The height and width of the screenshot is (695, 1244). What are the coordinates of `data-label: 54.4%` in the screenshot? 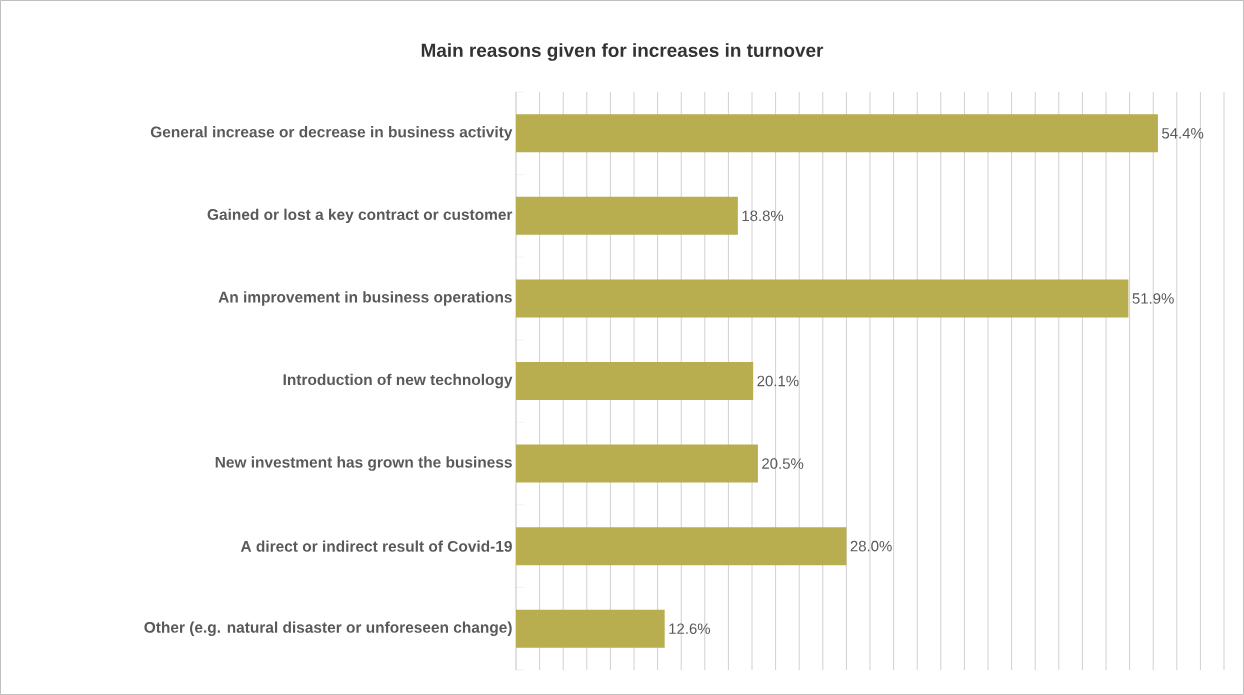 It's located at (1183, 133).